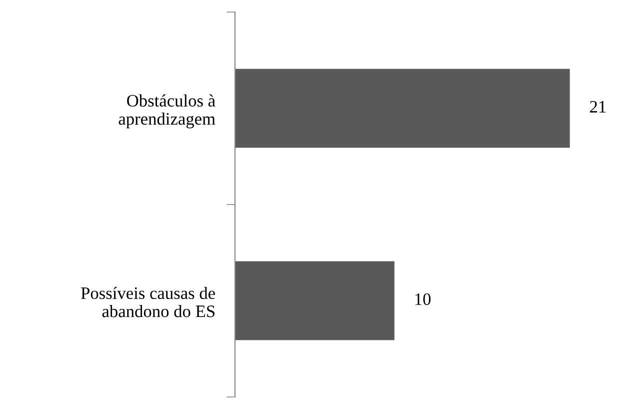 The height and width of the screenshot is (403, 625). I want to click on y-tick-label: Possíveis causas de abandono do ES, so click(148, 302).